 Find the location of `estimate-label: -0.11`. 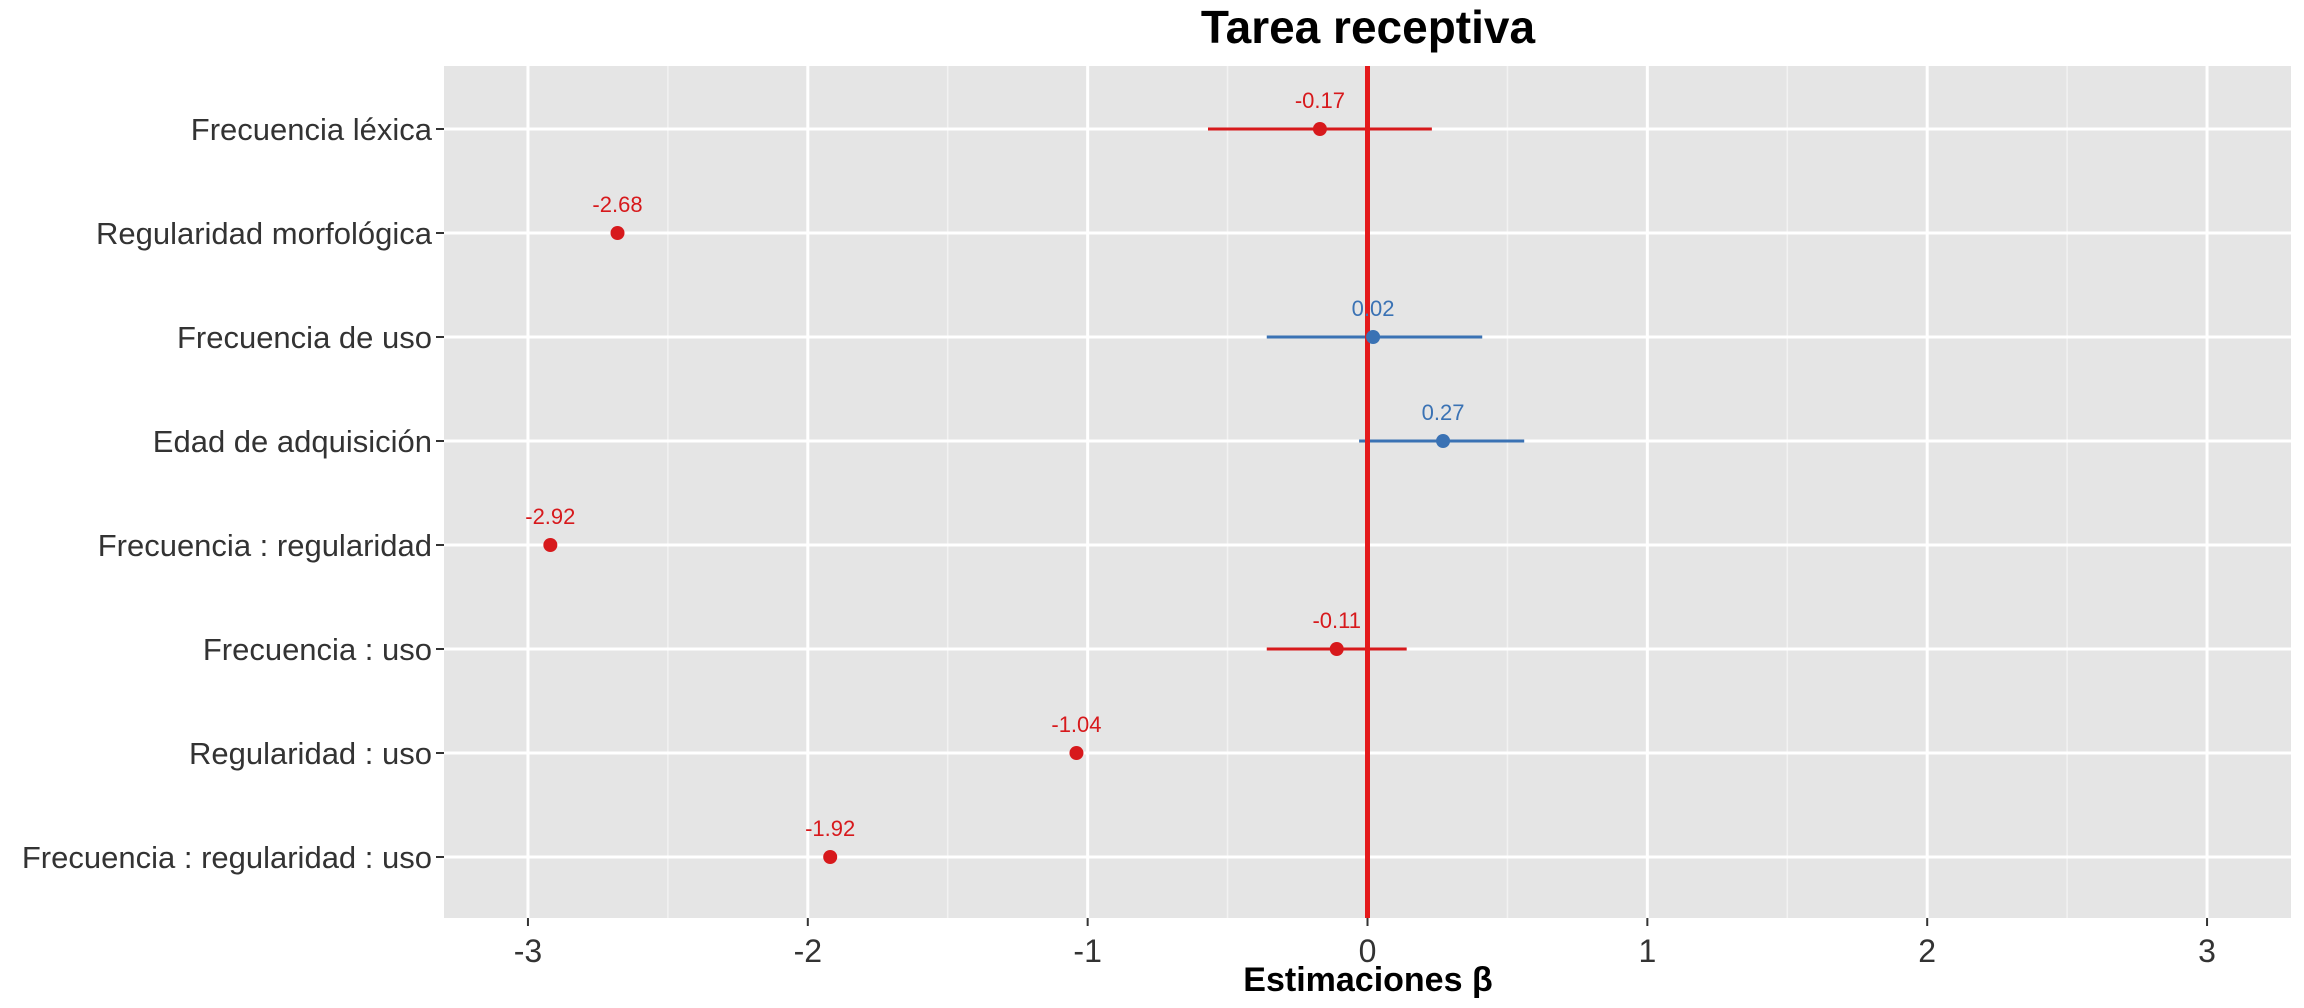

estimate-label: -0.11 is located at coordinates (1336, 620).